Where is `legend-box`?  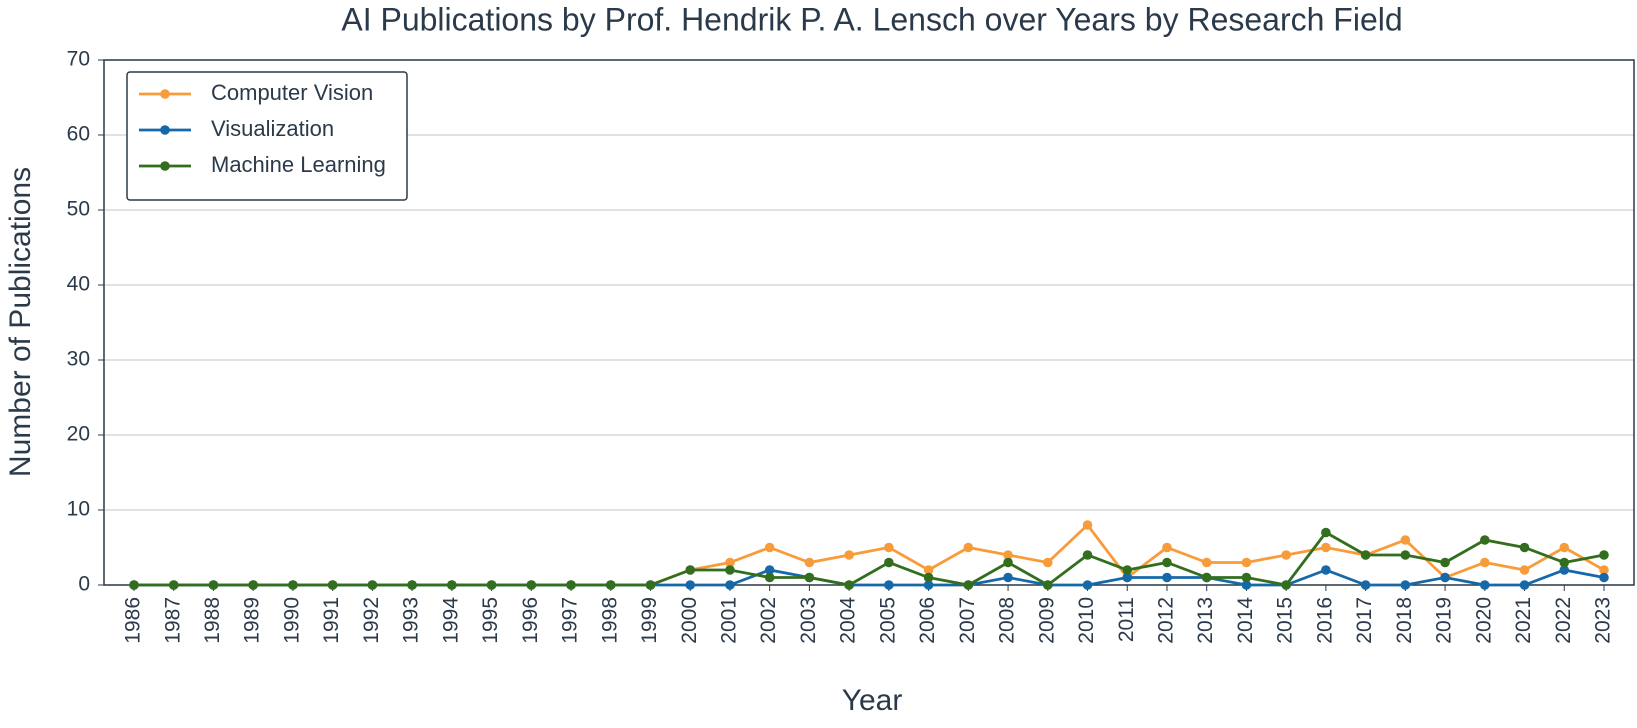 legend-box is located at coordinates (267, 136).